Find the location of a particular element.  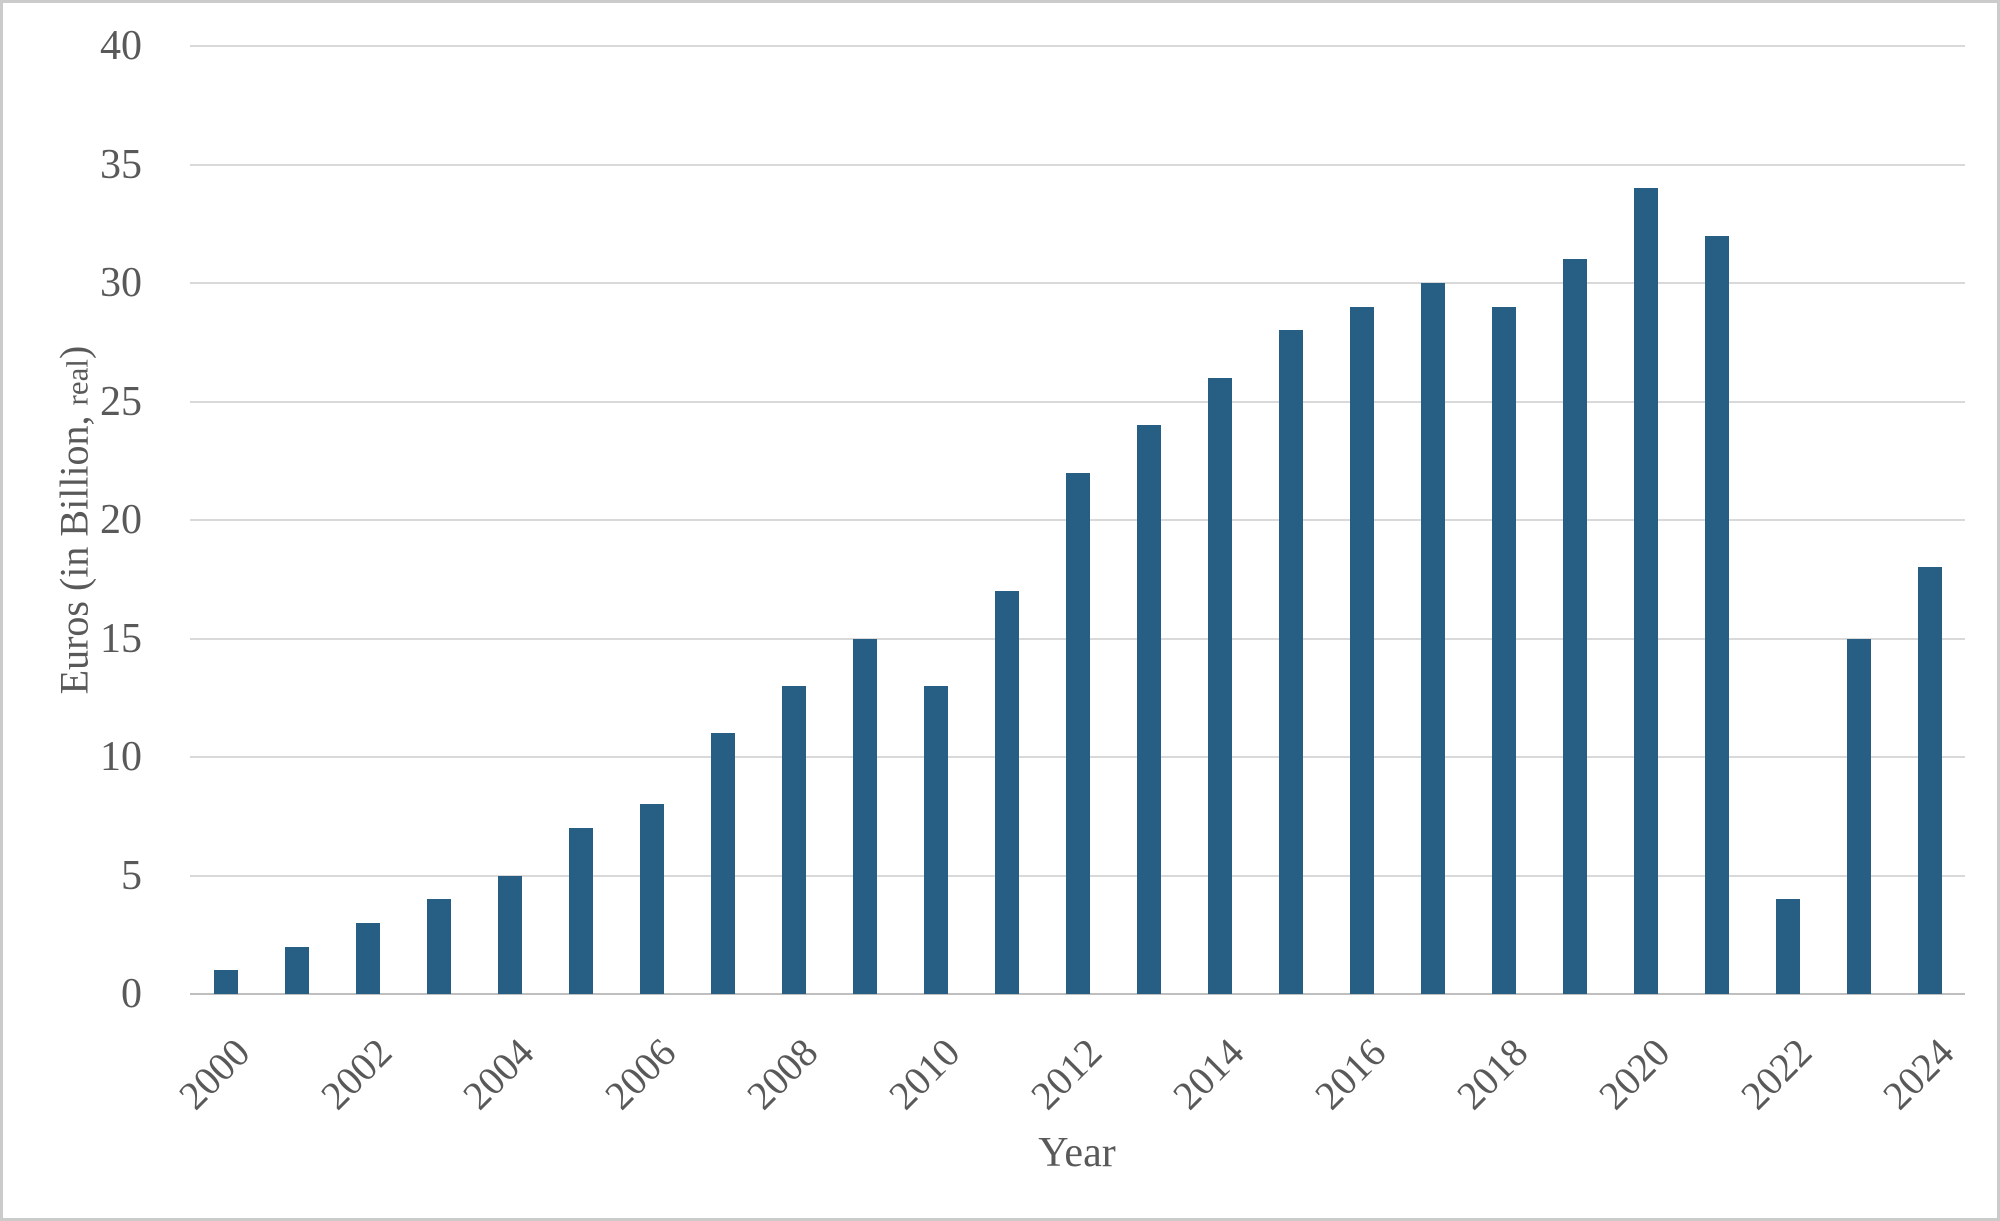

x-tick-label-2002: 2002 is located at coordinates (356, 1073).